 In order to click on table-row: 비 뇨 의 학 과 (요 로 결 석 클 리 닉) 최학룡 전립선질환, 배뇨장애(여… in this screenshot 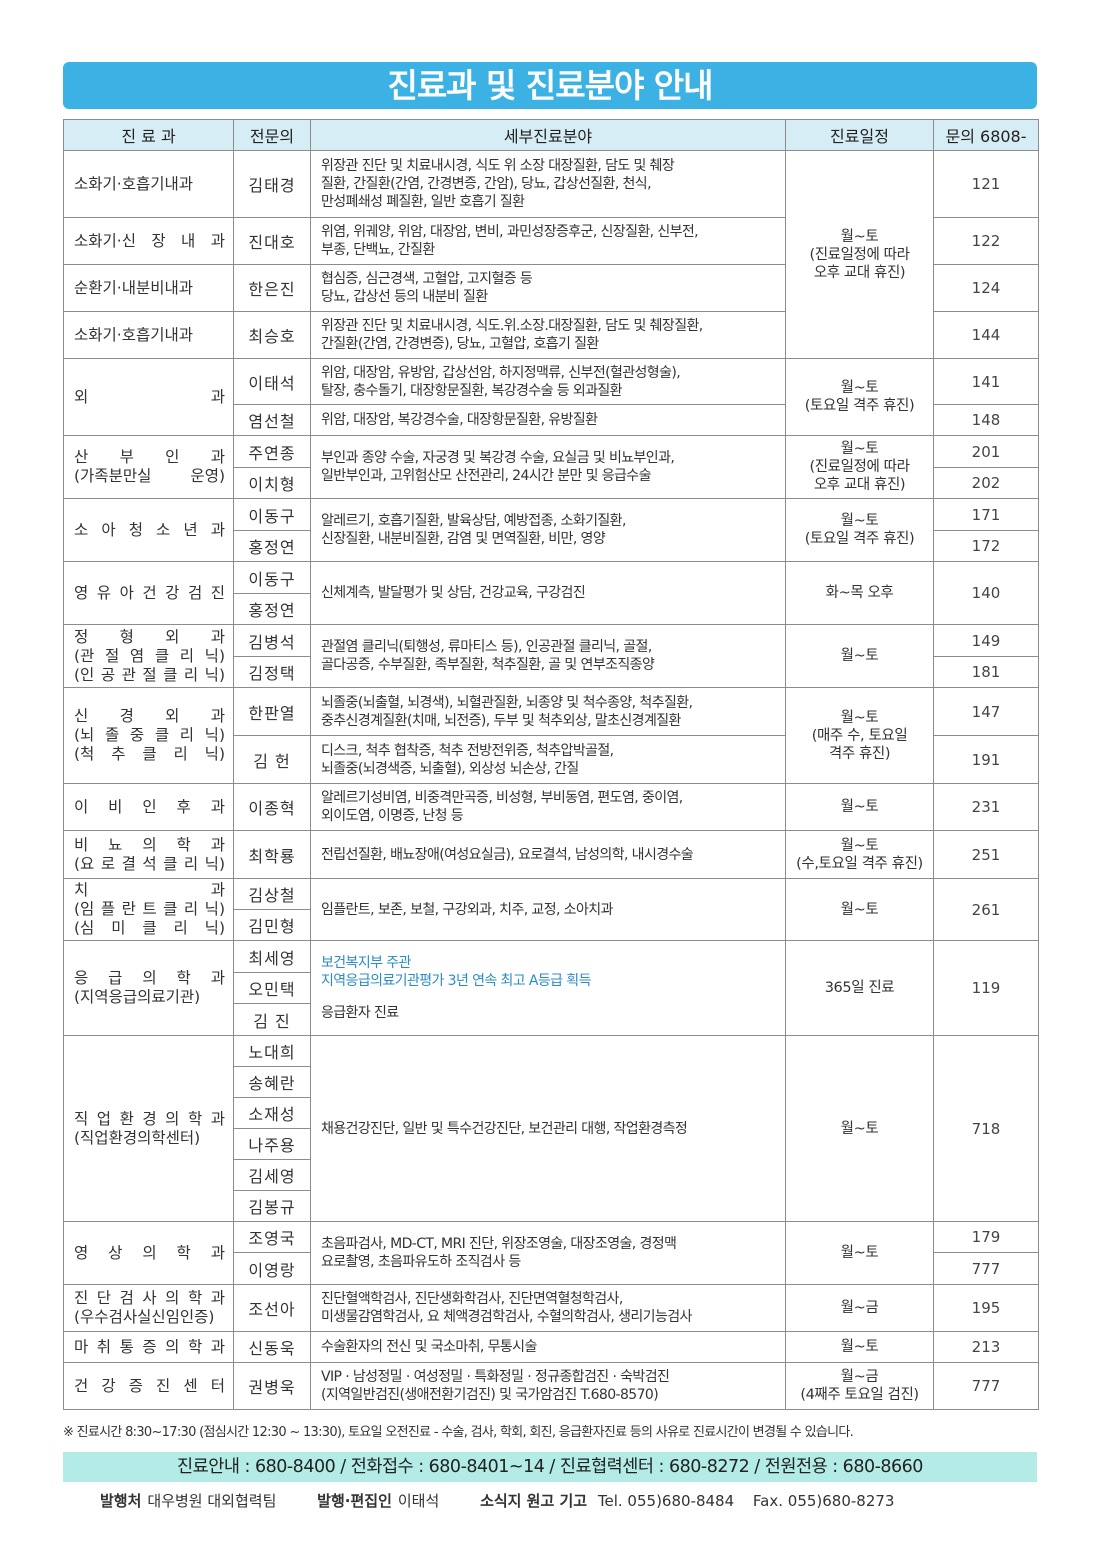, I will do `click(551, 854)`.